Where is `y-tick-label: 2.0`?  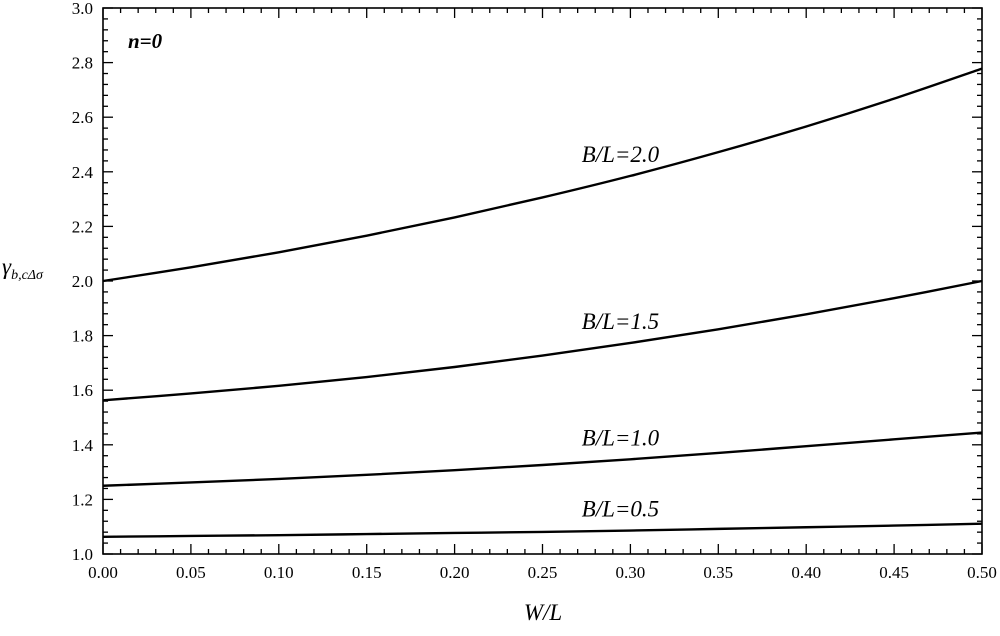 y-tick-label: 2.0 is located at coordinates (82, 281).